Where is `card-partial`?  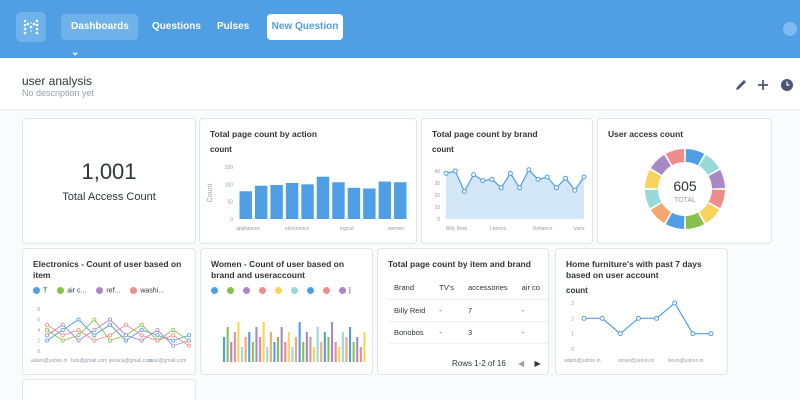
card-partial is located at coordinates (109, 389).